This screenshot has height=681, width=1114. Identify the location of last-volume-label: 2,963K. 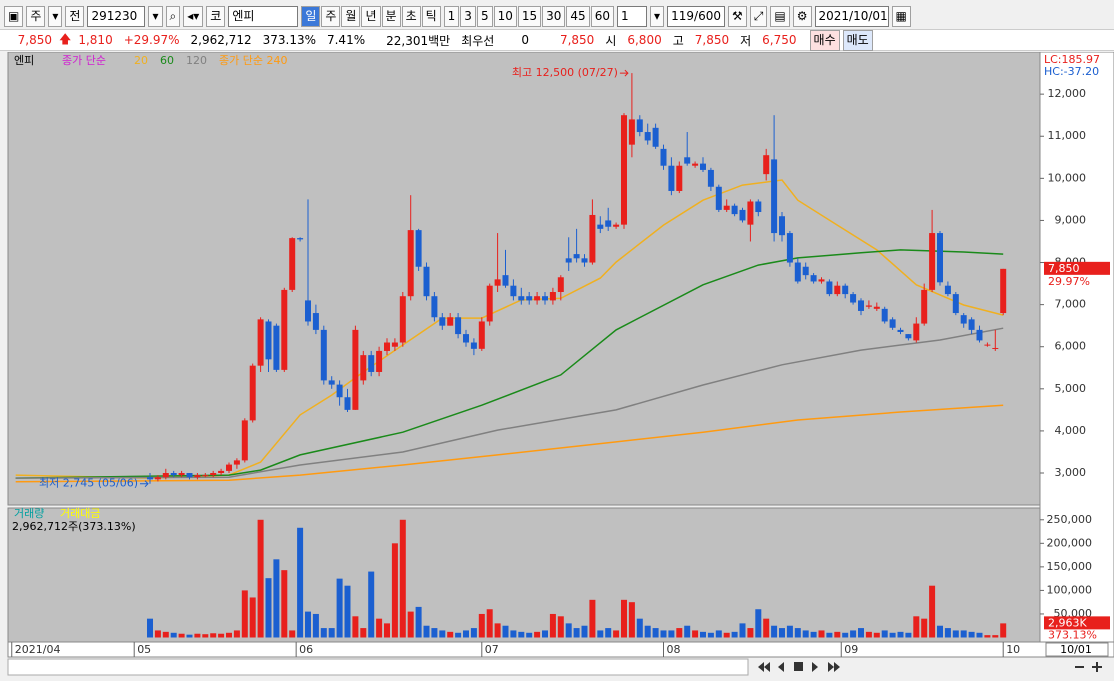
(1067, 622).